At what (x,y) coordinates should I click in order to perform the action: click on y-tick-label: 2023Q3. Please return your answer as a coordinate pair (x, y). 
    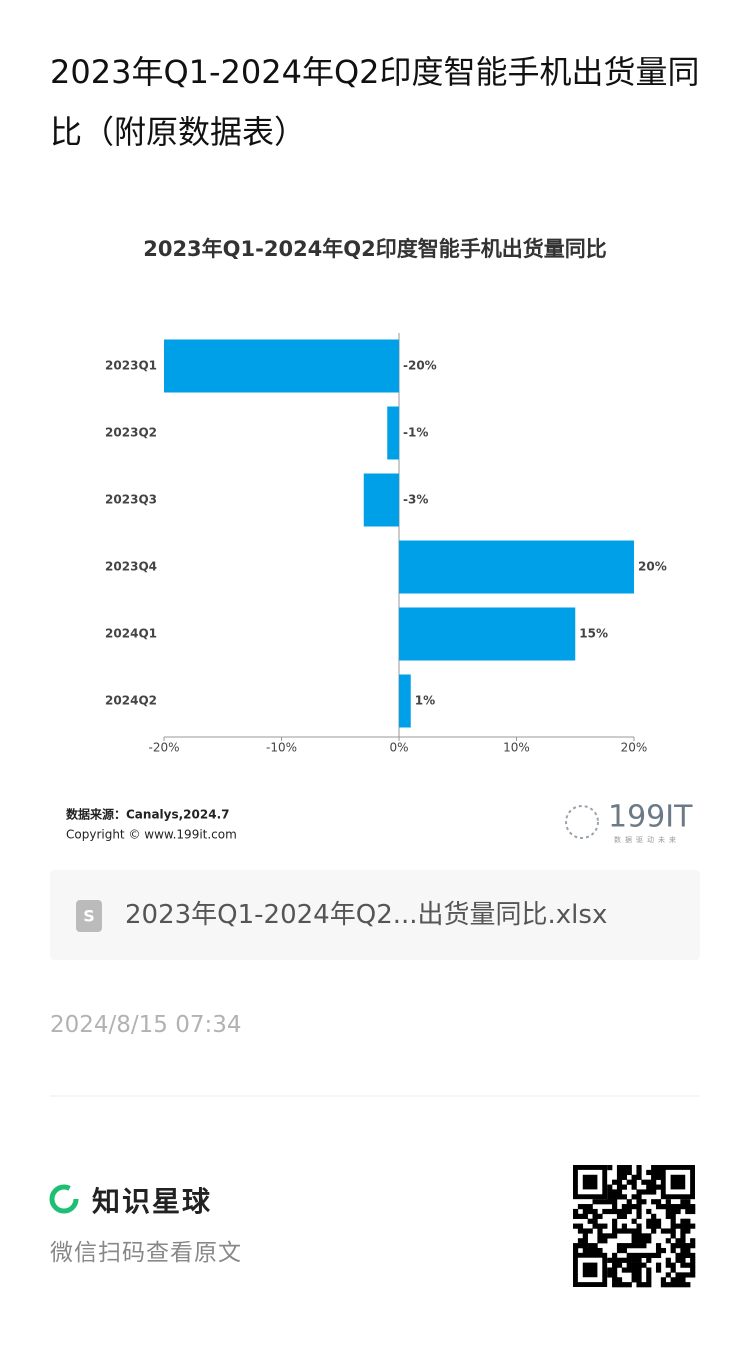
    Looking at the image, I should click on (131, 500).